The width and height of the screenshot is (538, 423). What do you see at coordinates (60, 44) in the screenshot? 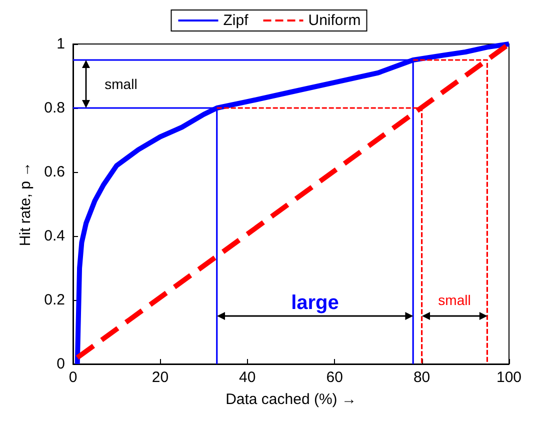
I see `y-tick-label: 1` at bounding box center [60, 44].